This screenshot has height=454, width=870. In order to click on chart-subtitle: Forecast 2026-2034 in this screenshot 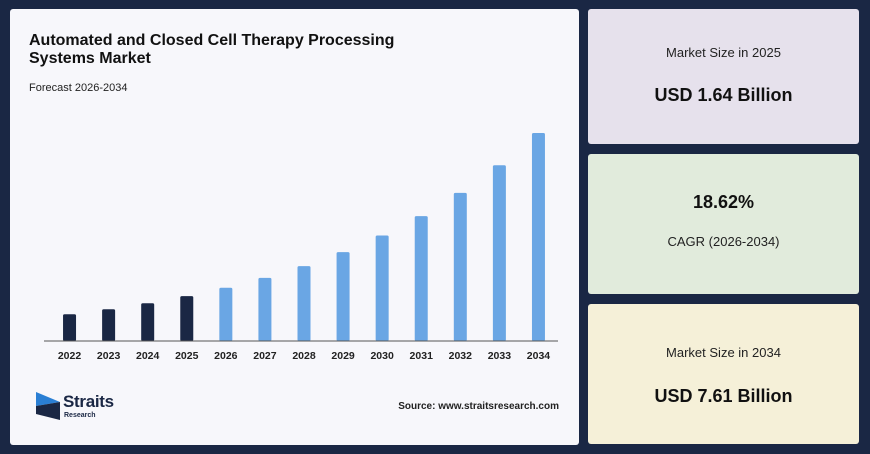, I will do `click(78, 88)`.